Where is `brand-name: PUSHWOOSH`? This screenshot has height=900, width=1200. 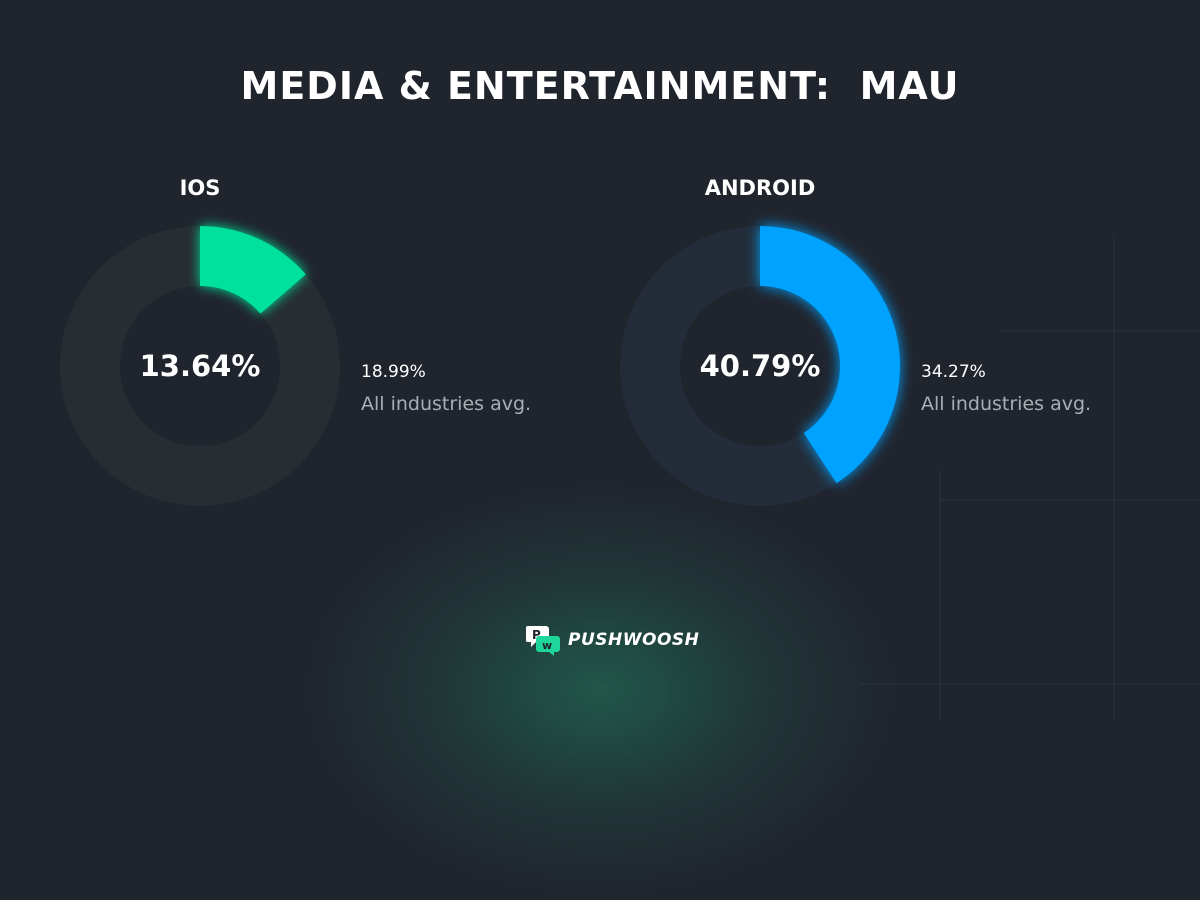
brand-name: PUSHWOOSH is located at coordinates (634, 640).